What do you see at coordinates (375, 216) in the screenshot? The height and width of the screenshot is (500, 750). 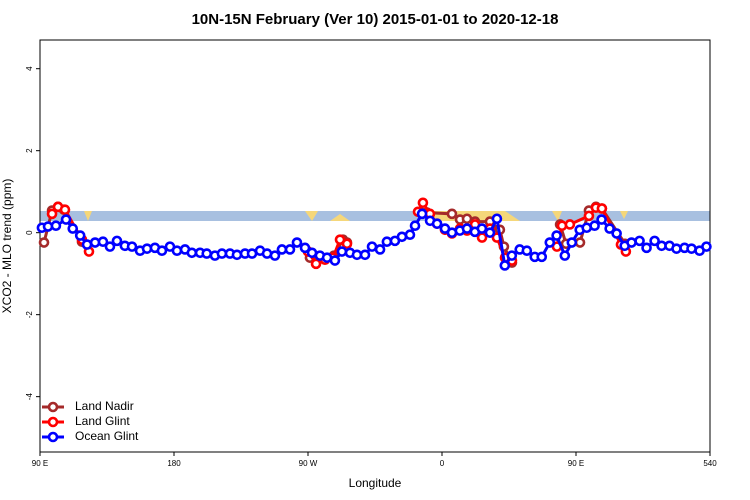 I see `map-strip` at bounding box center [375, 216].